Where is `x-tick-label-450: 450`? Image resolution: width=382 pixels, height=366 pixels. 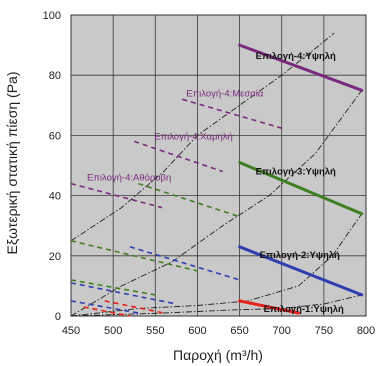
x-tick-label-450: 450 is located at coordinates (71, 331).